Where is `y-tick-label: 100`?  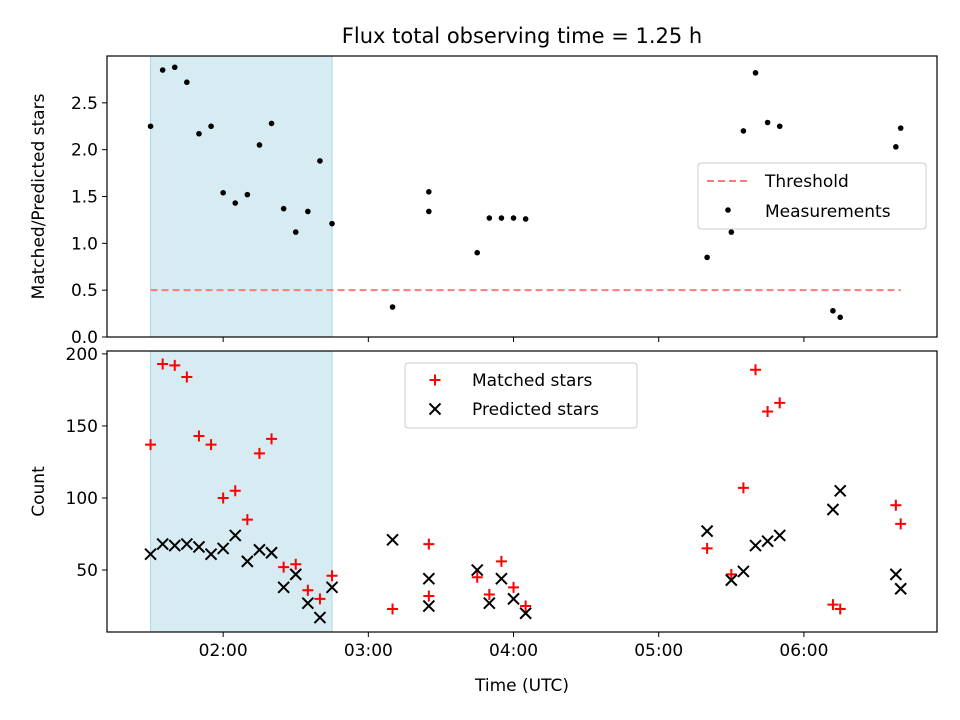 y-tick-label: 100 is located at coordinates (82, 499).